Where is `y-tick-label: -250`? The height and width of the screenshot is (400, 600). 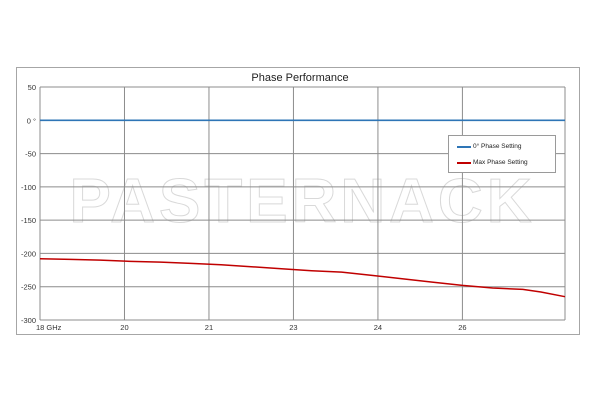
y-tick-label: -250 is located at coordinates (28, 287).